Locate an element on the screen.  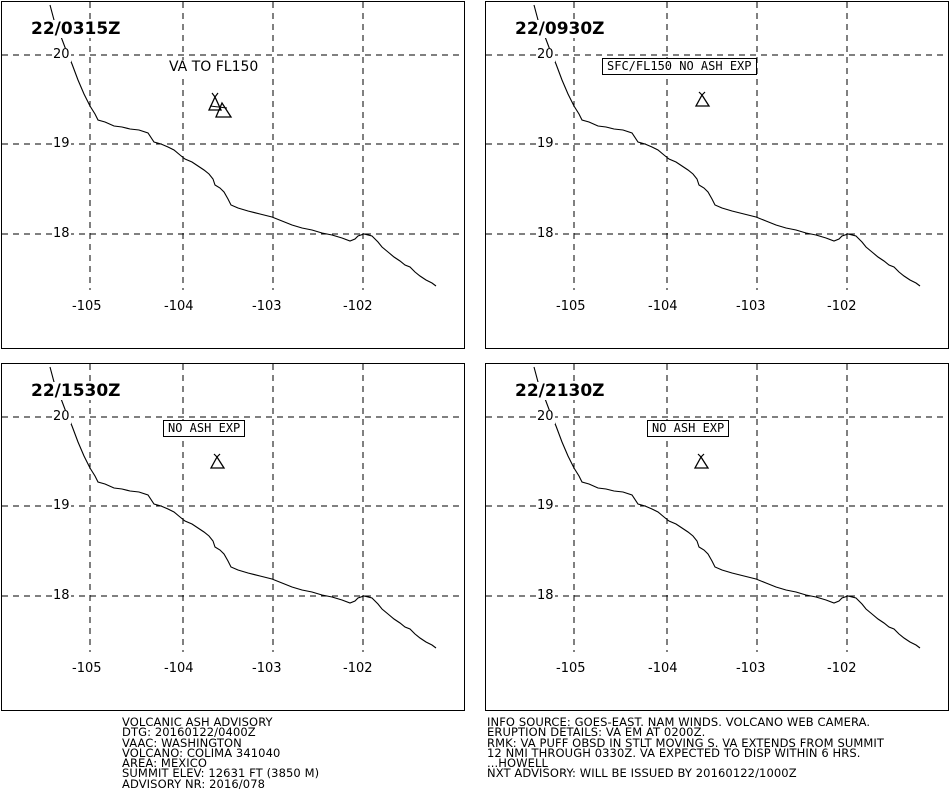
advisory-line: DTG: 20160122/0400Z is located at coordinates (189, 732).